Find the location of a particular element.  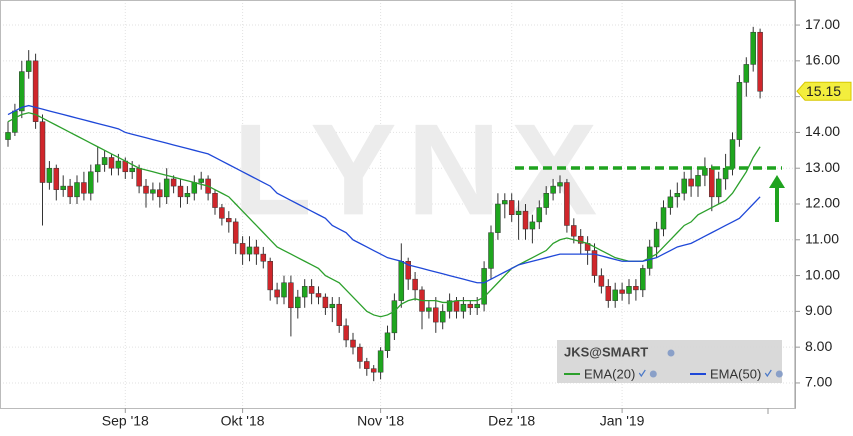

legend-symbol: JKS@SMART is located at coordinates (606, 351).